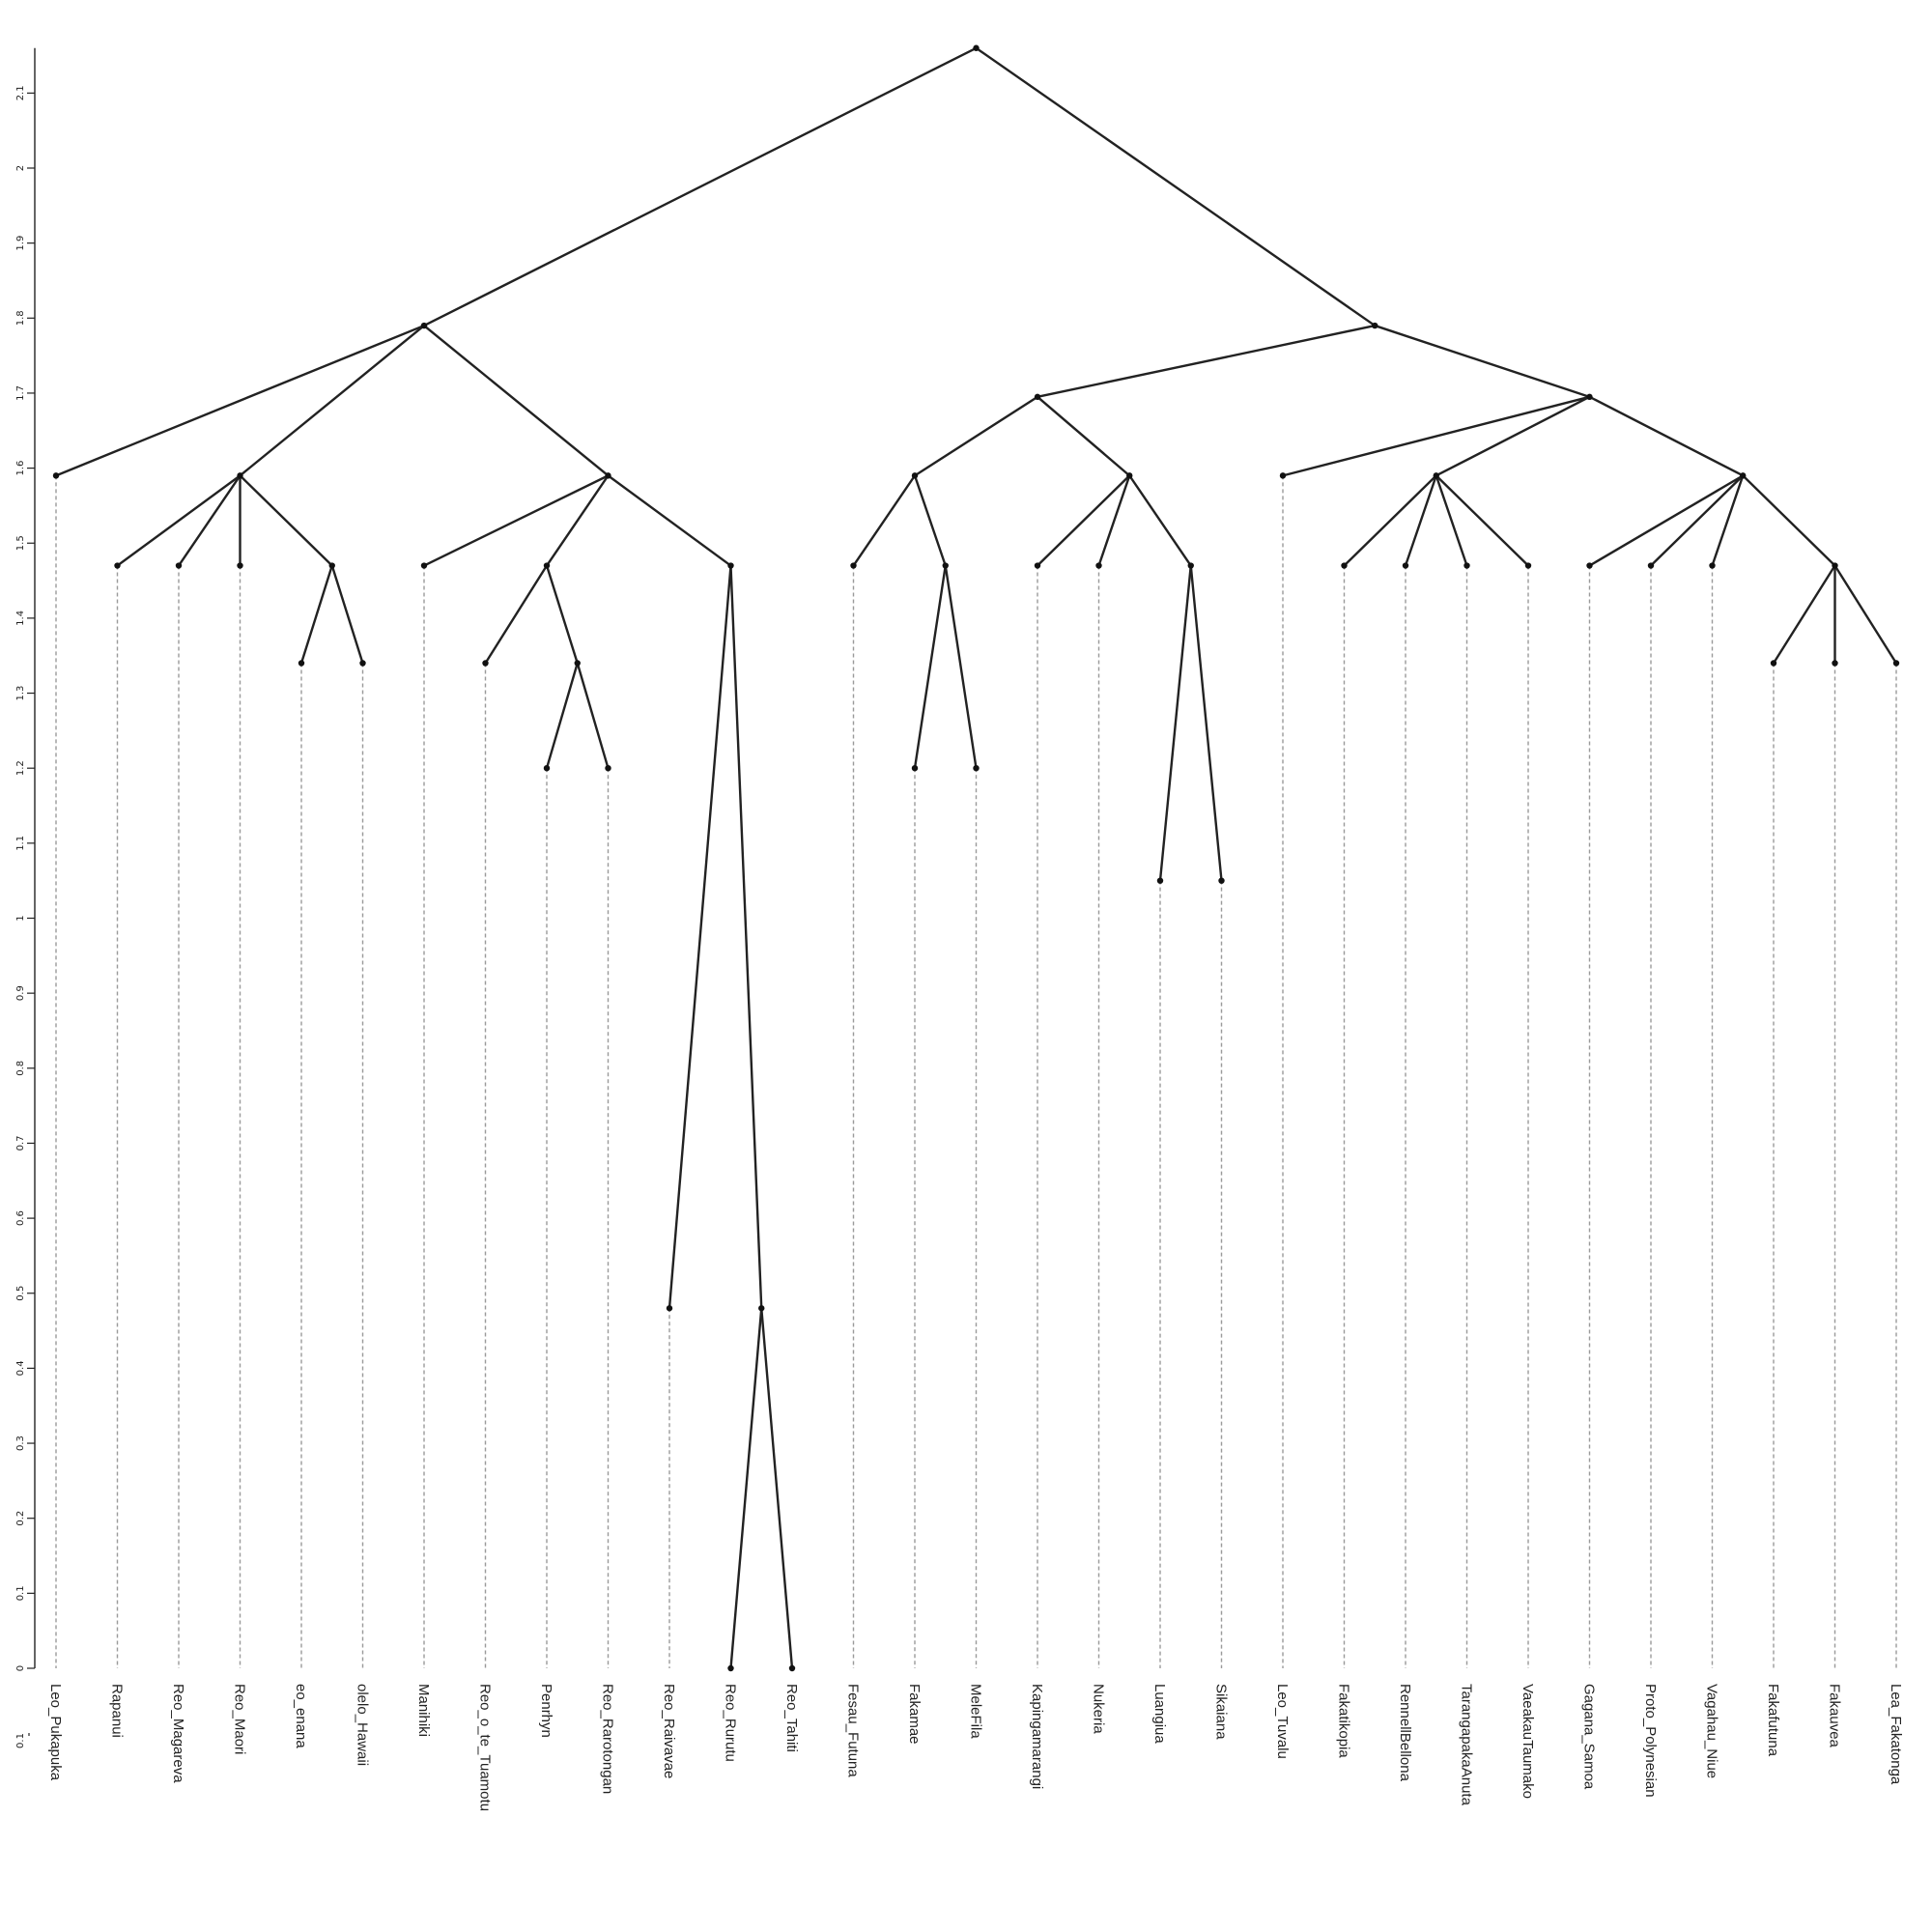 Image resolution: width=1932 pixels, height=1932 pixels. Describe the element at coordinates (1221, 1712) in the screenshot. I see `leaf-label: Sikaiana` at that location.